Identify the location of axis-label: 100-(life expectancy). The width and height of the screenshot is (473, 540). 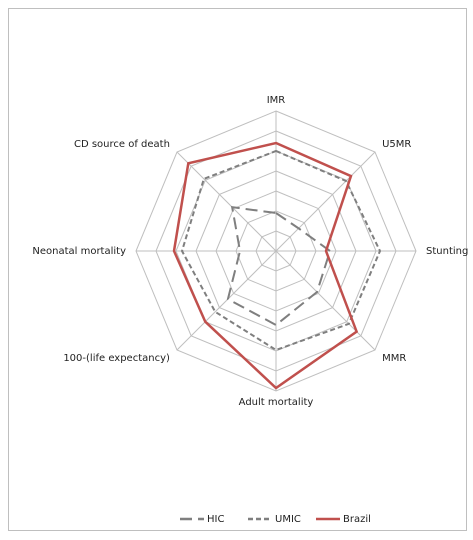
(116, 358).